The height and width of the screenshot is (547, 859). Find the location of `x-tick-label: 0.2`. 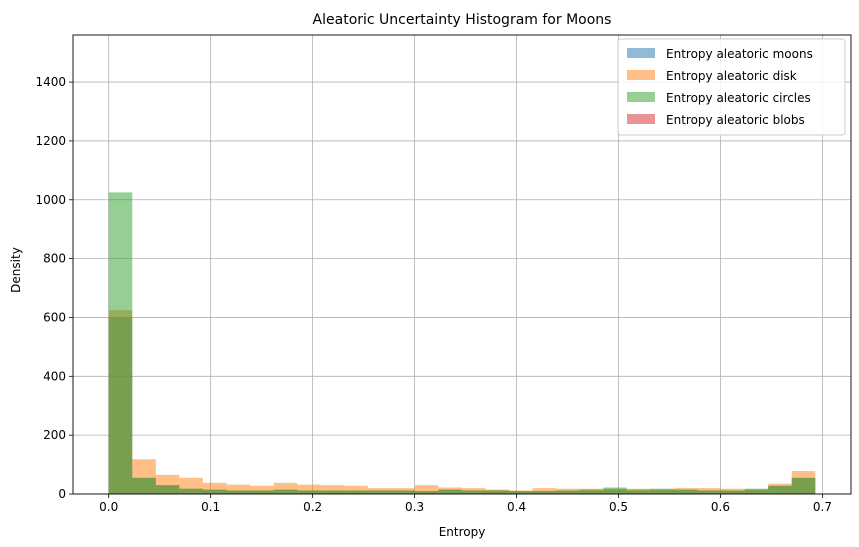

x-tick-label: 0.2 is located at coordinates (312, 507).